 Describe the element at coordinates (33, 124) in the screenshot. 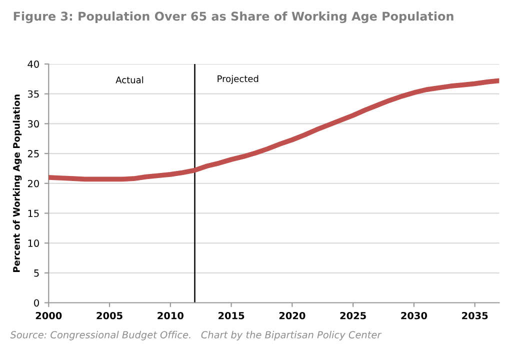

I see `y-tick-label: 30` at that location.